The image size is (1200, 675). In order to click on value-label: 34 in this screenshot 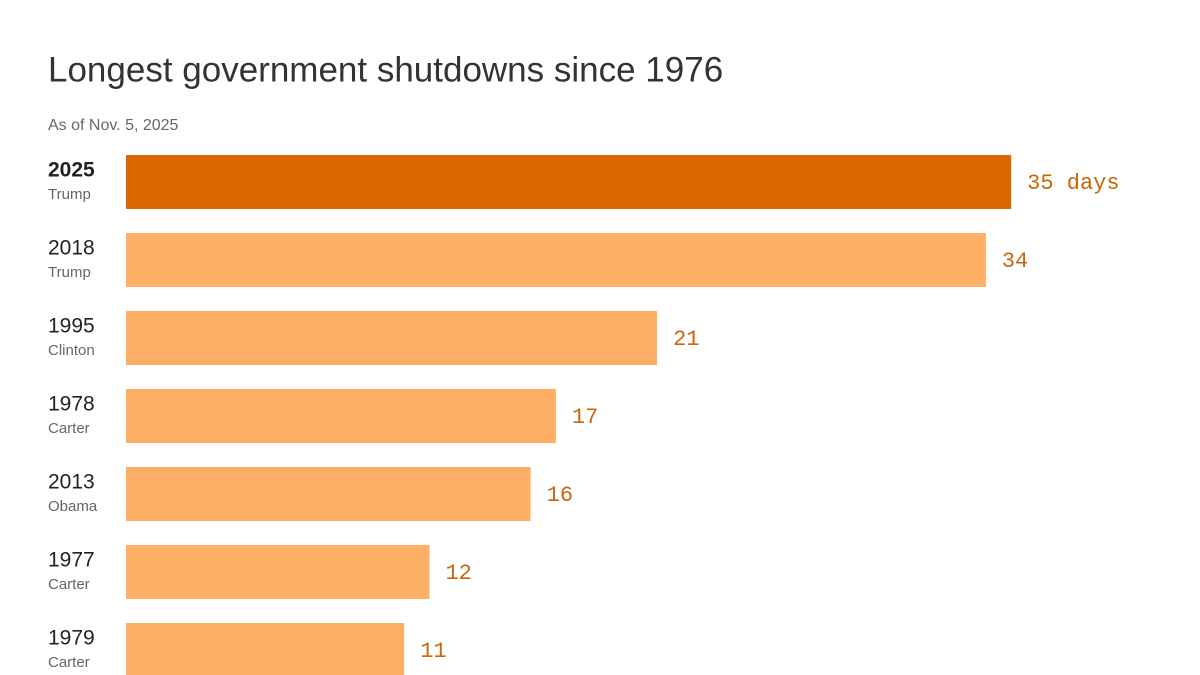, I will do `click(1015, 261)`.